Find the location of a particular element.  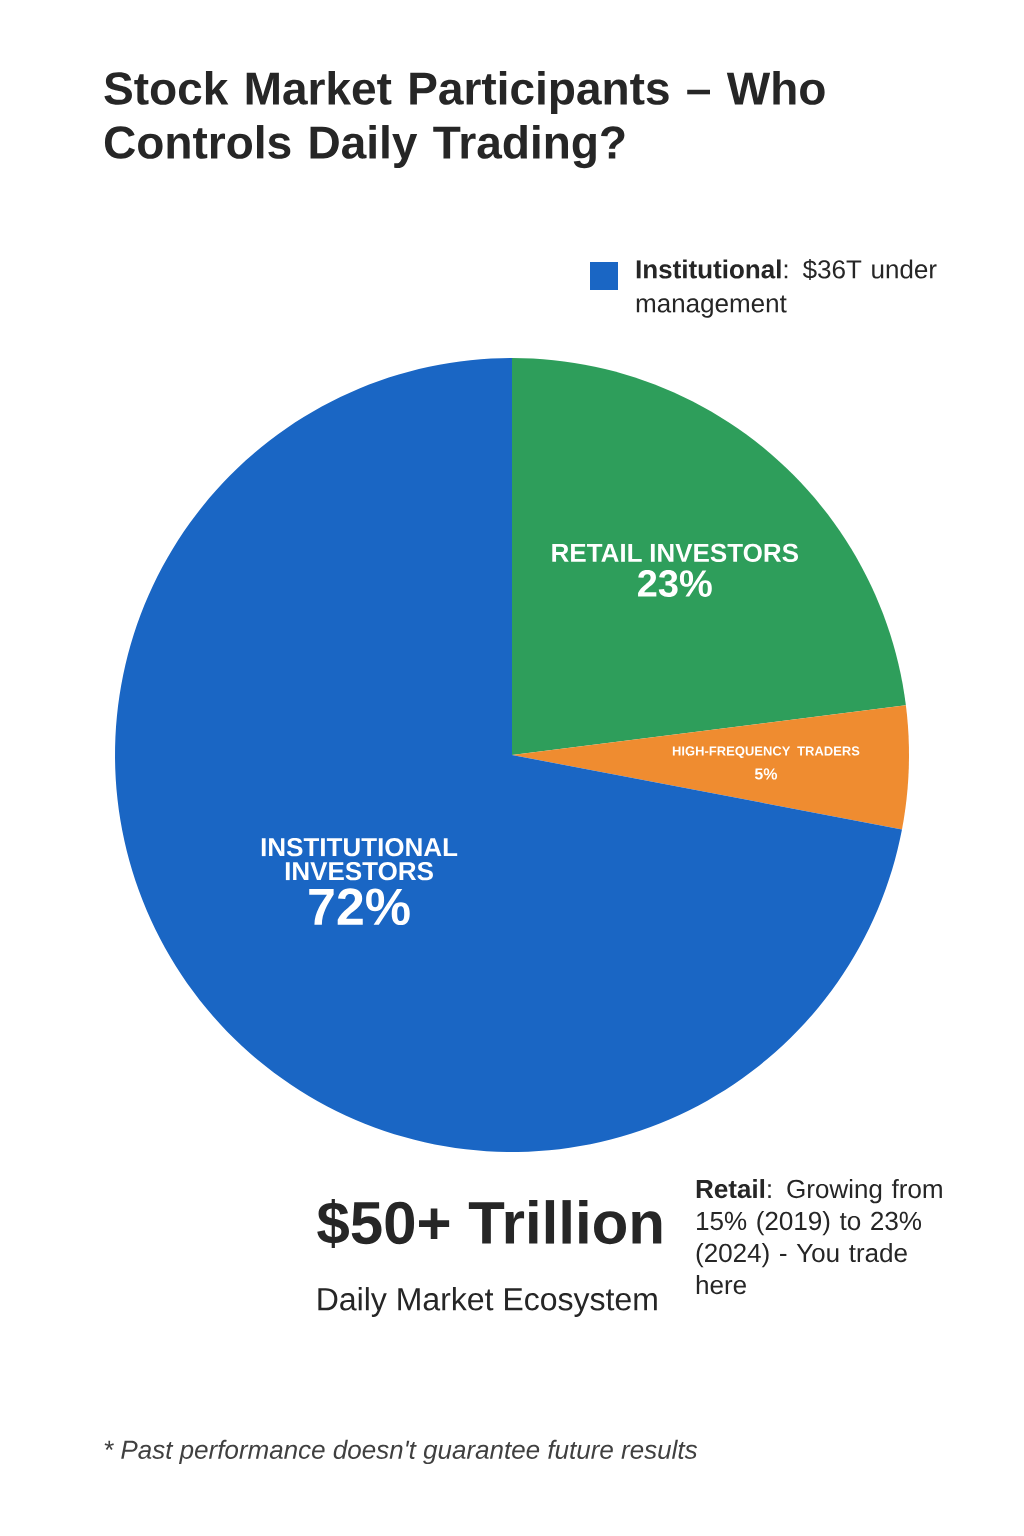

data-label: 72% is located at coordinates (359, 907).